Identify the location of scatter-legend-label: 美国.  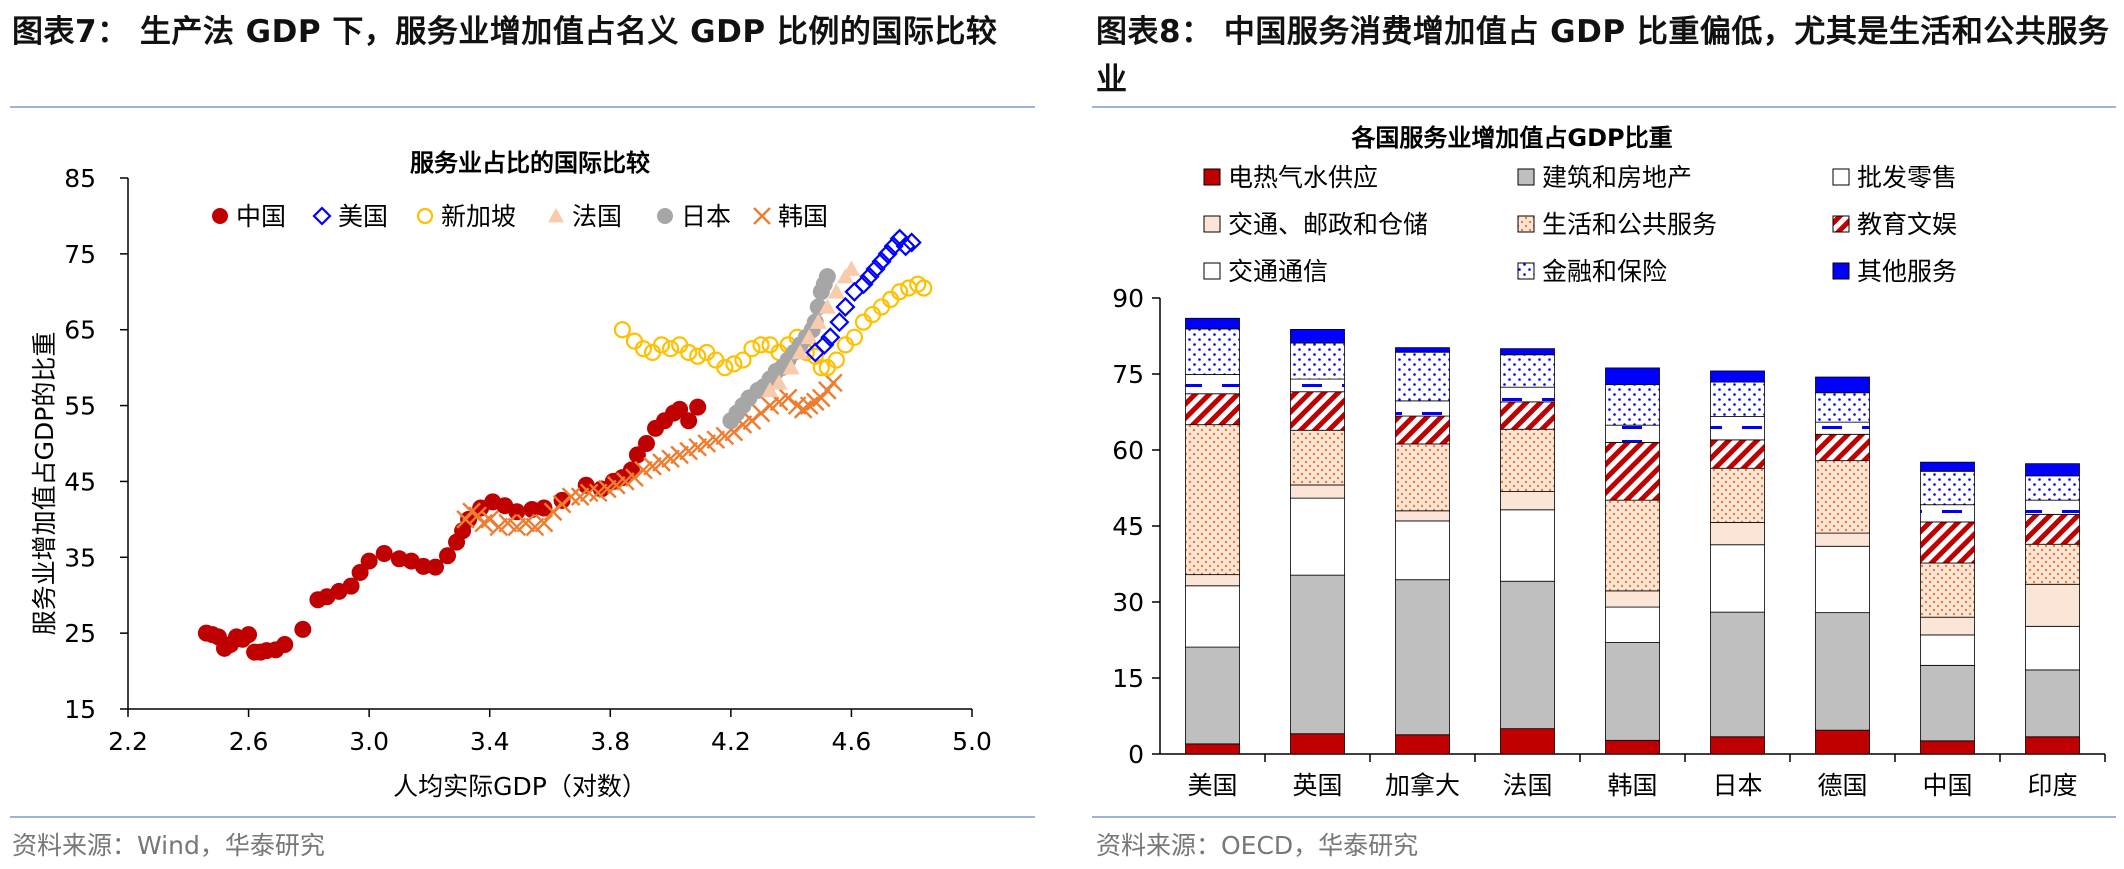
(363, 216).